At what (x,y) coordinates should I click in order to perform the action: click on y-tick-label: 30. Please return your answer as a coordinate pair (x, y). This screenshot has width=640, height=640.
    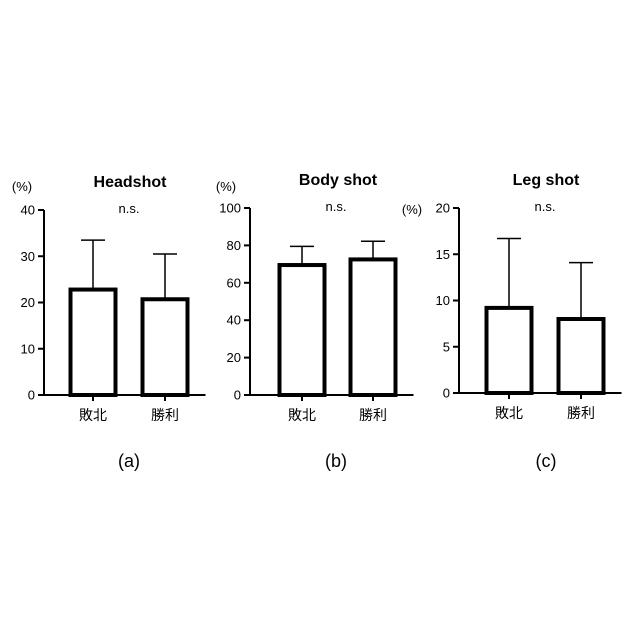
    Looking at the image, I should click on (28, 256).